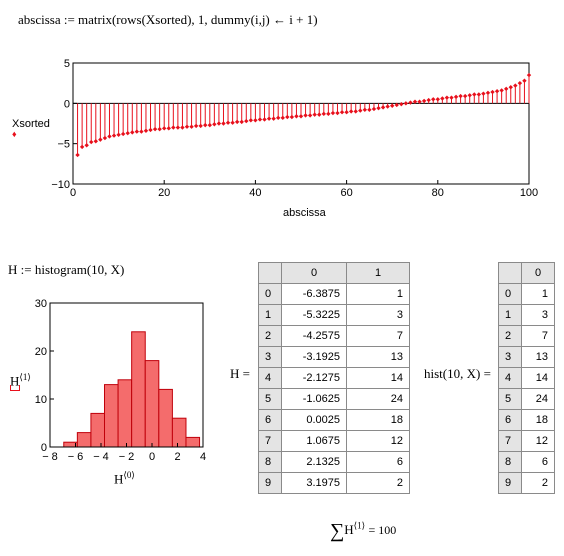 This screenshot has width=564, height=556. What do you see at coordinates (41, 304) in the screenshot?
I see `hist-y-tick-label: 30` at bounding box center [41, 304].